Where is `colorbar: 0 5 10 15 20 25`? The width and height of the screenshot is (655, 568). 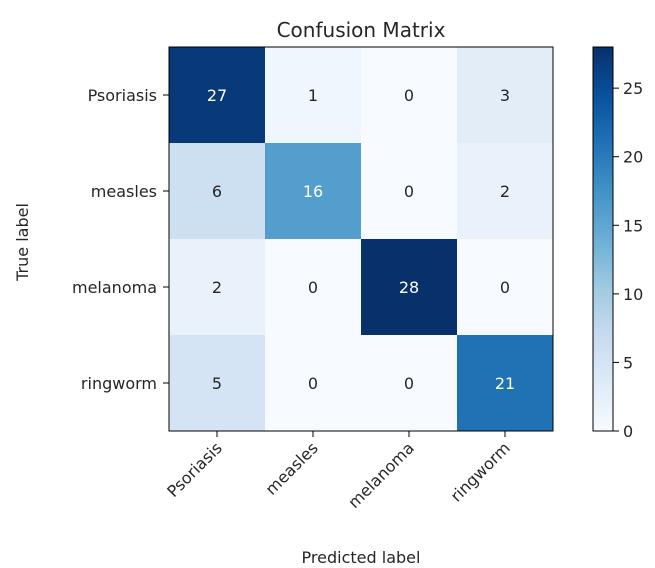
colorbar: 0 5 10 15 20 25 is located at coordinates (617, 243).